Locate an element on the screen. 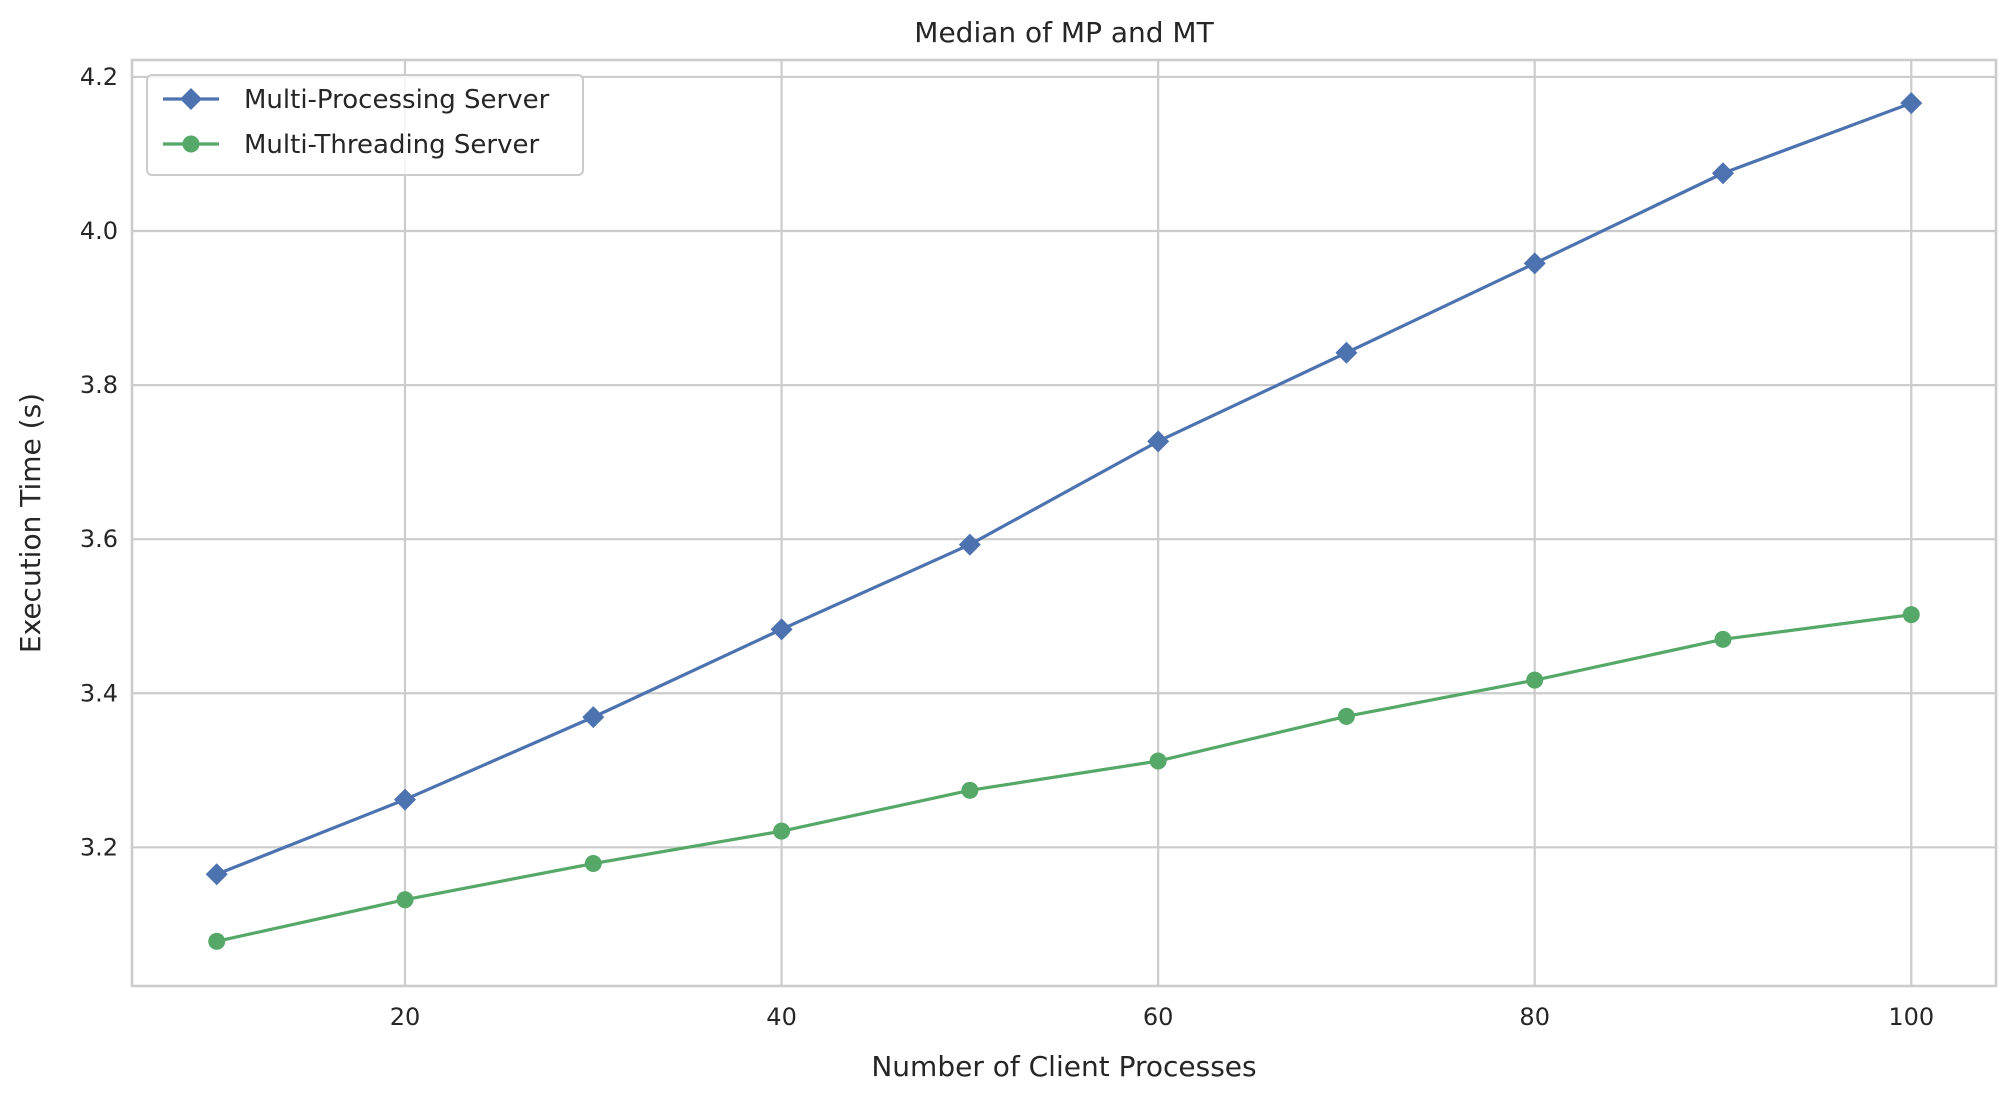 Image resolution: width=2011 pixels, height=1102 pixels. y-axis-title: Execution Time (s) is located at coordinates (30, 523).